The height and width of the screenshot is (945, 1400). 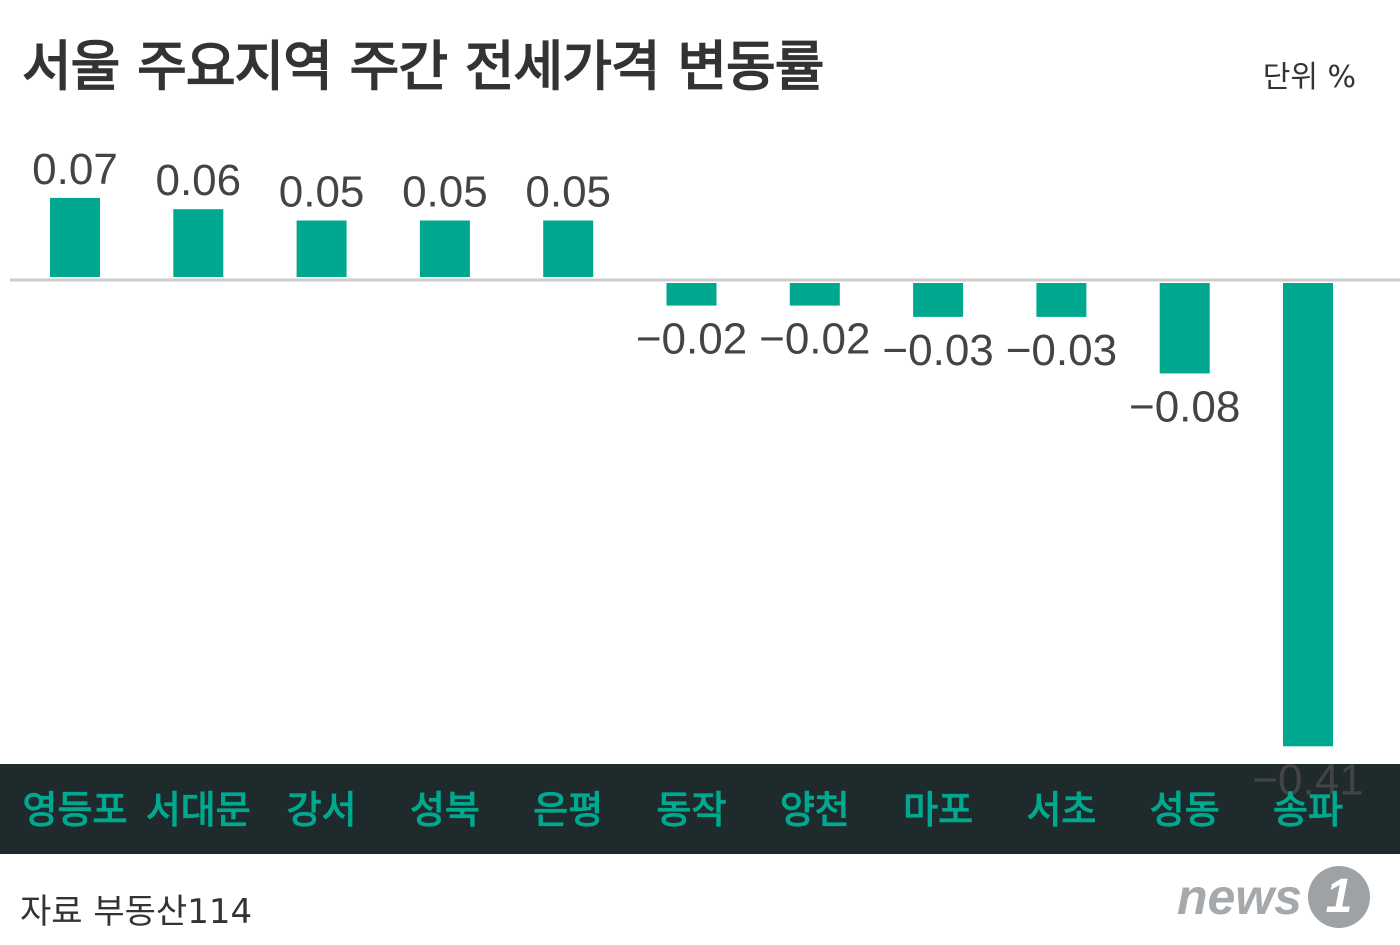 I want to click on value-label-영등포: 0.07, so click(x=75, y=169).